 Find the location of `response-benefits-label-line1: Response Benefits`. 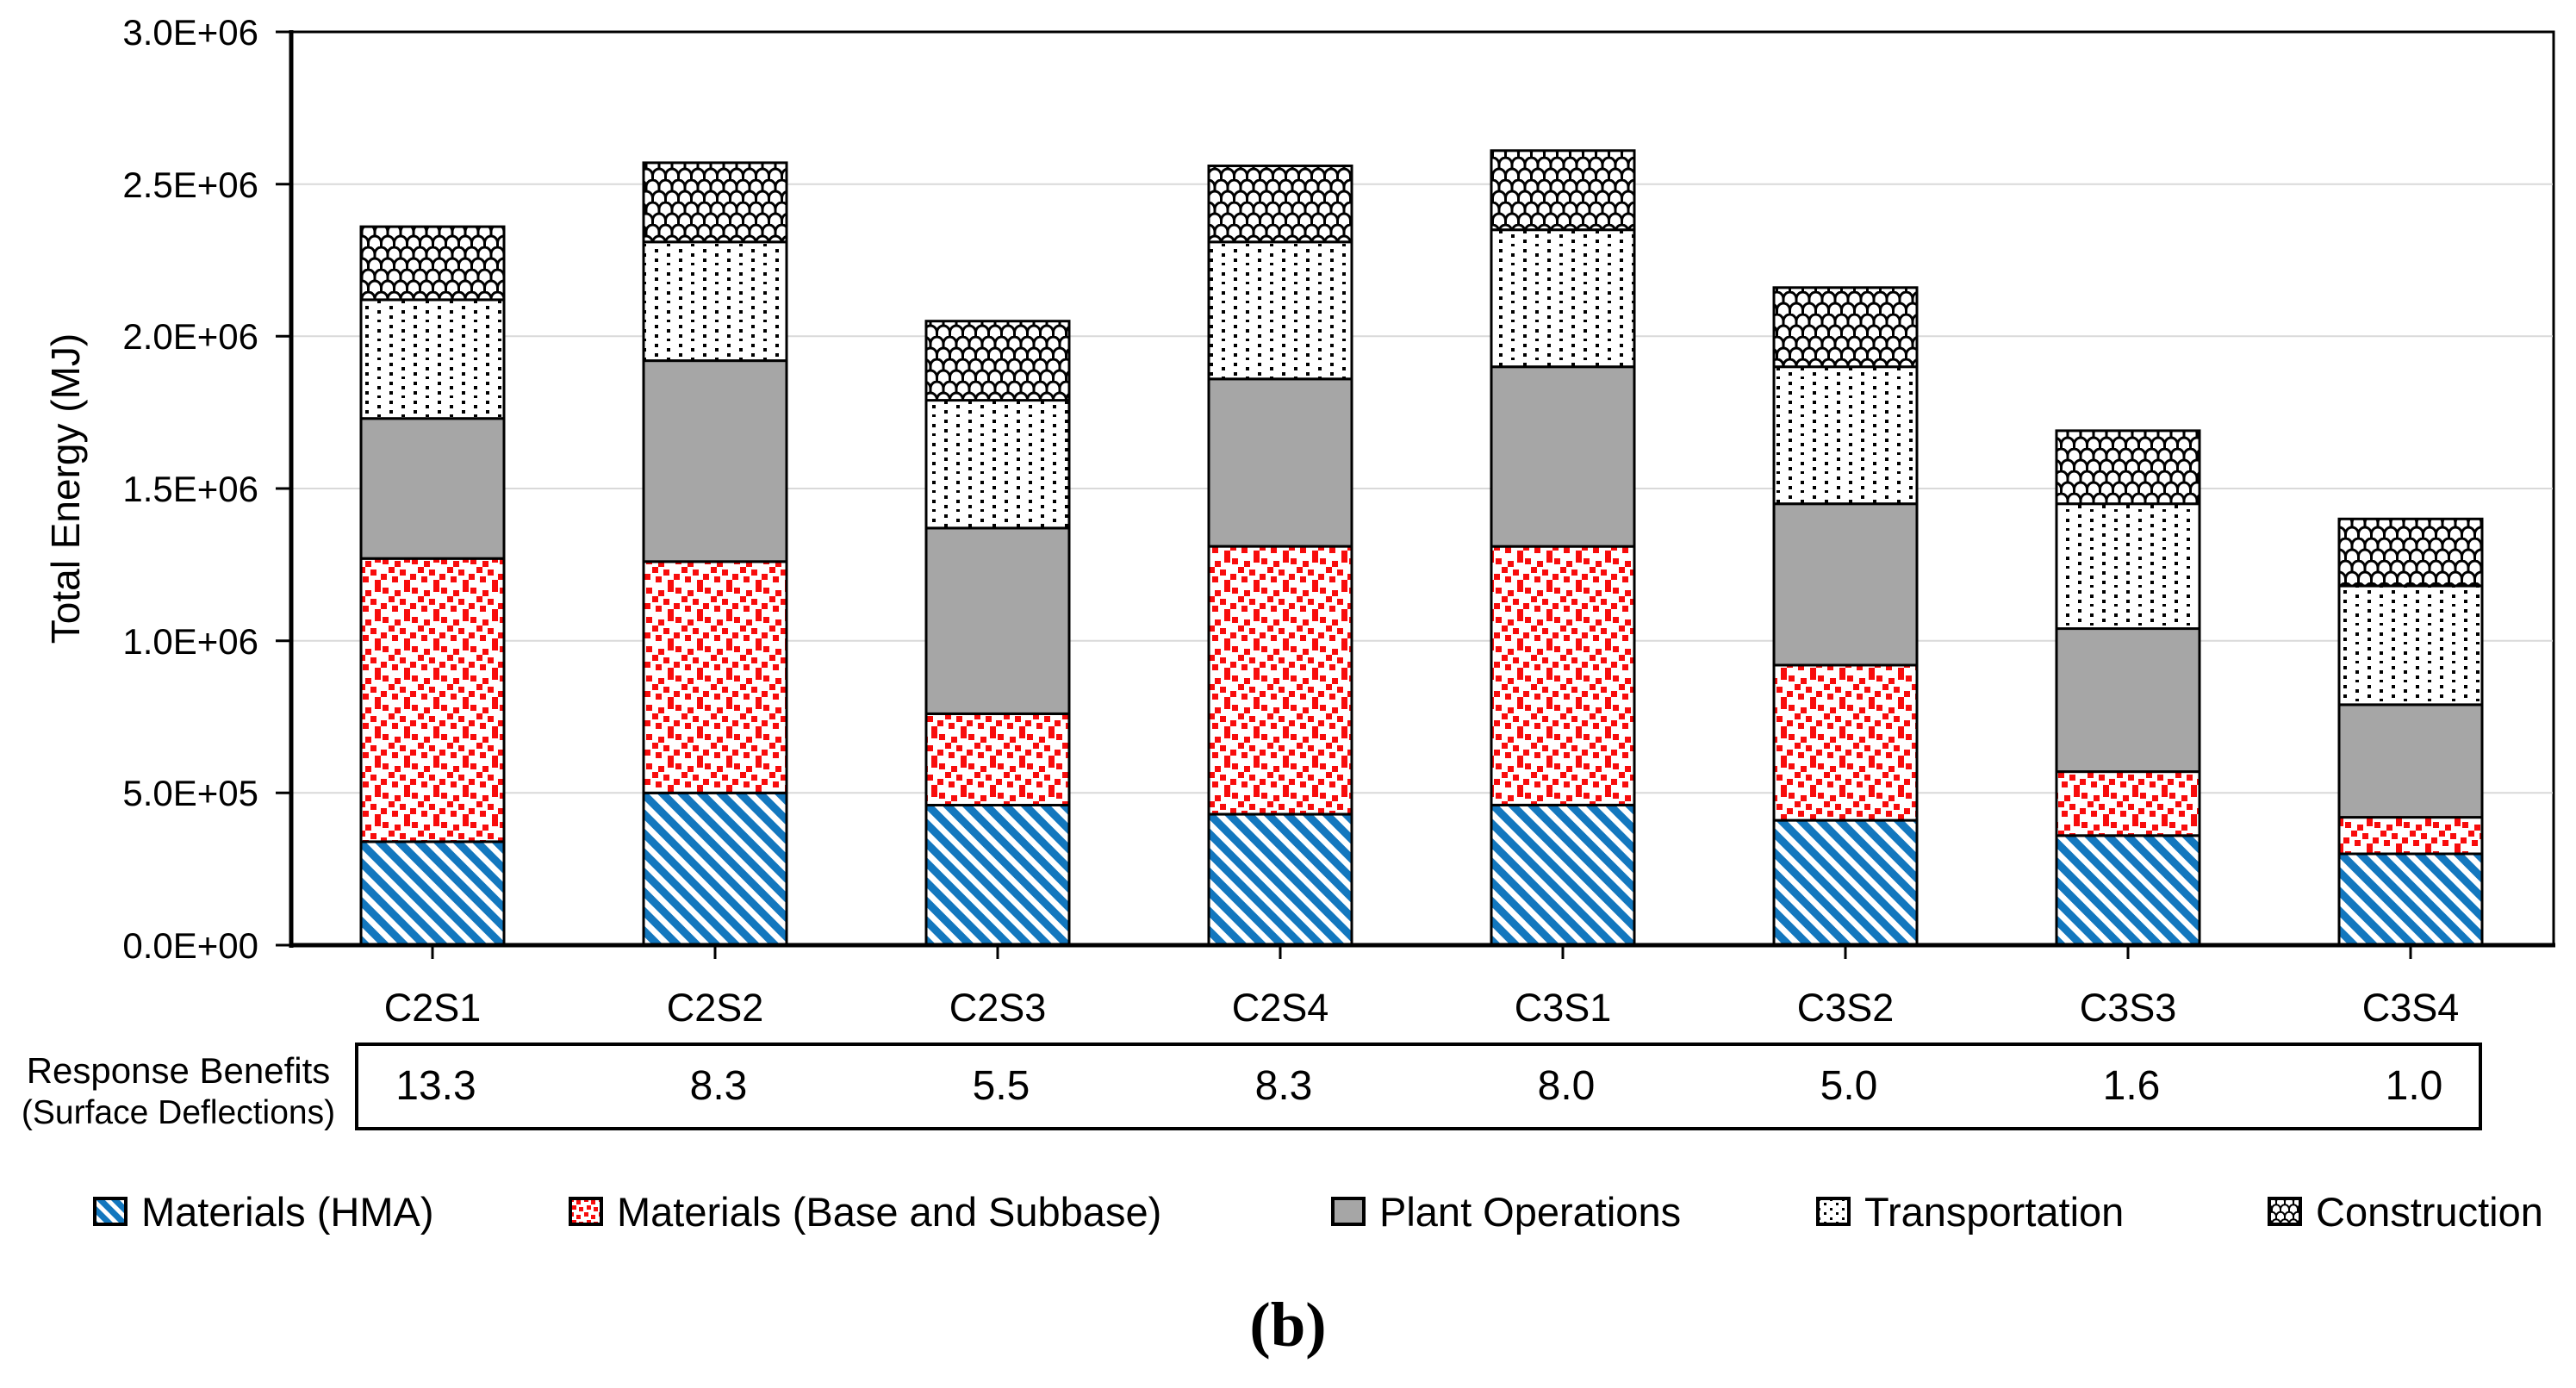

response-benefits-label-line1: Response Benefits is located at coordinates (179, 1070).